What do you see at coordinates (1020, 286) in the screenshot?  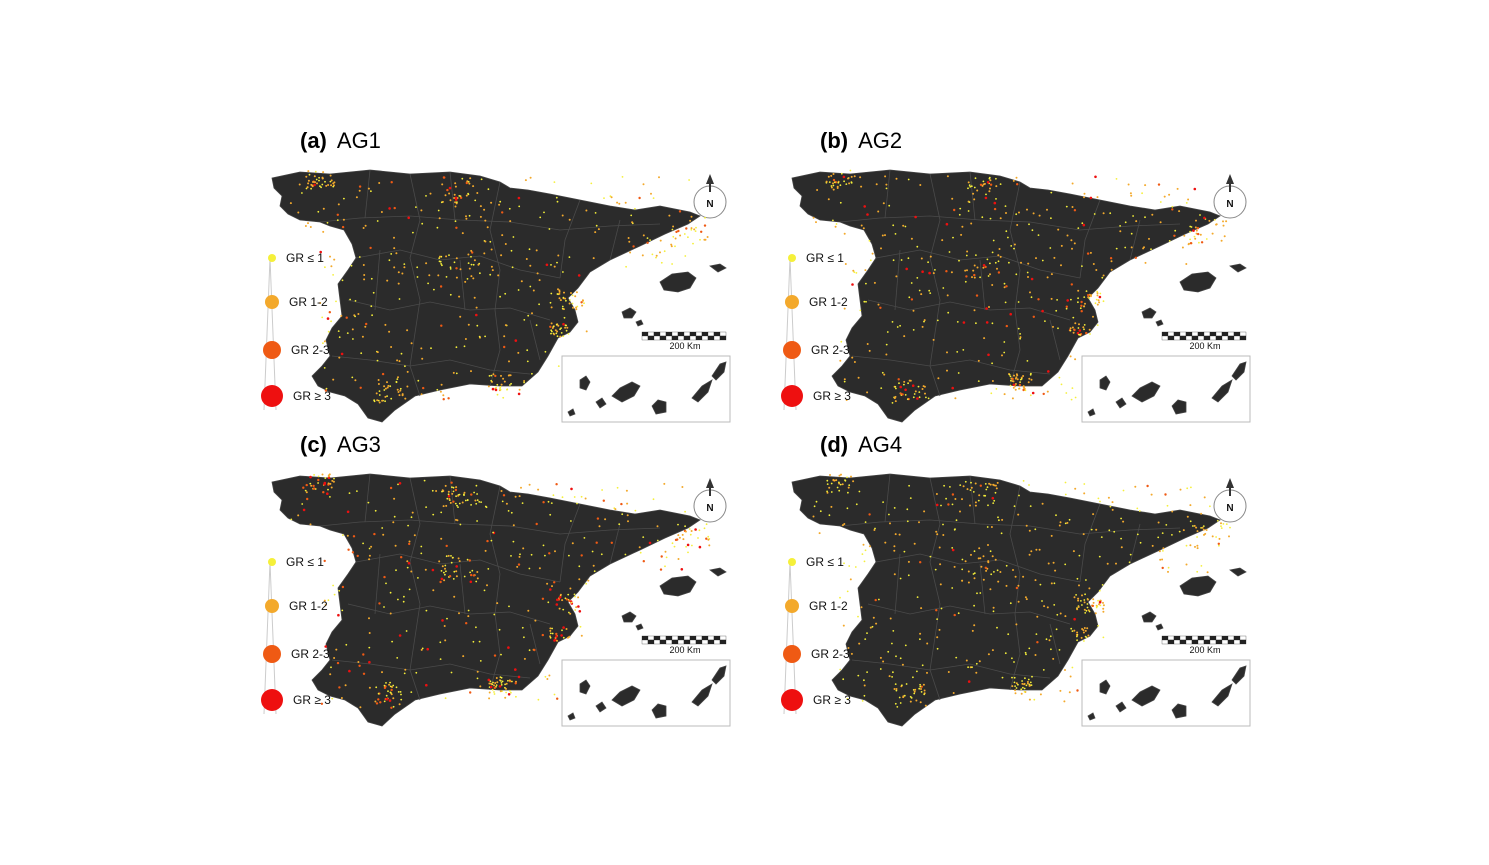 I see `data-points` at bounding box center [1020, 286].